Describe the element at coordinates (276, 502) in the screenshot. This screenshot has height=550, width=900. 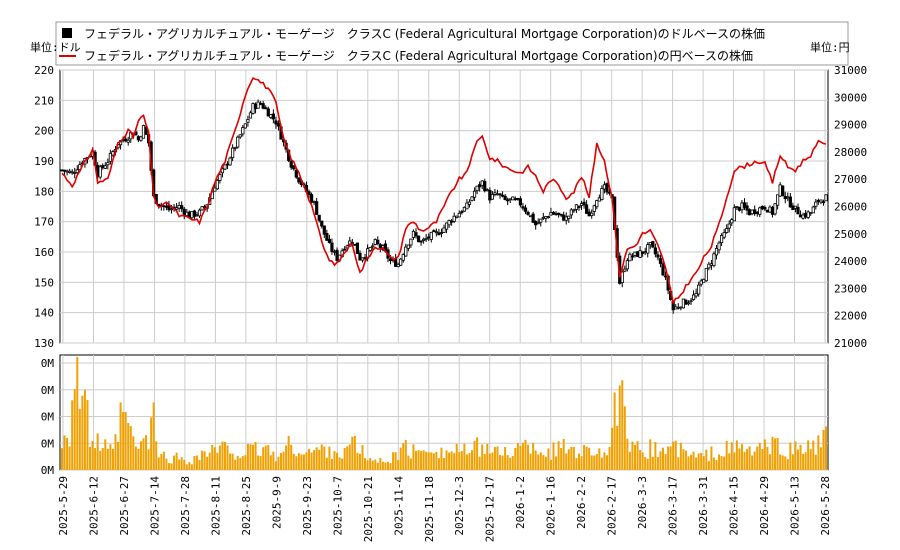
I see `x-tick-label: 2025-9-9` at that location.